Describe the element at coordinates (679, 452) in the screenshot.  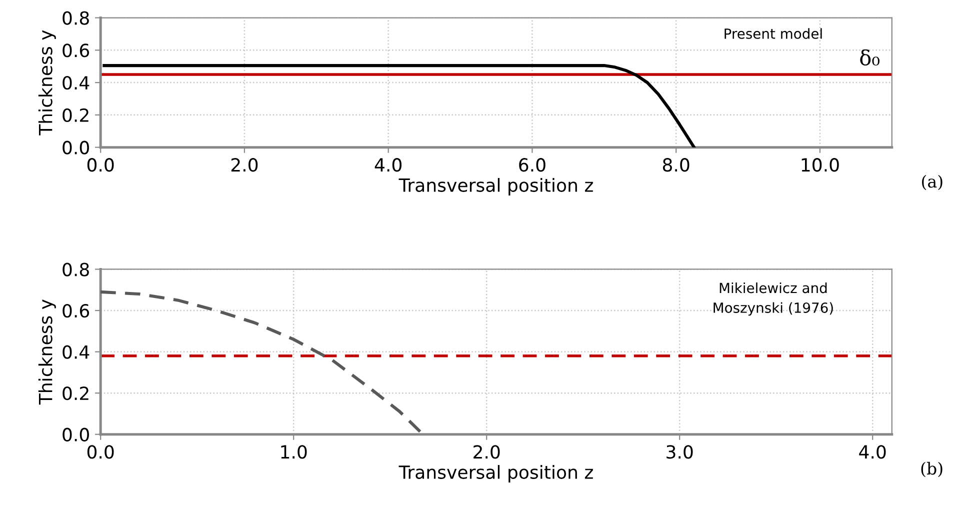
I see `x-tick-label: 3.0` at that location.